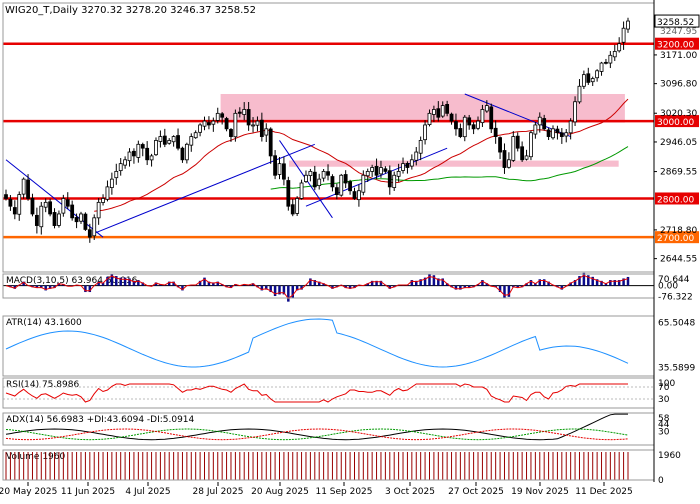 This screenshot has height=504, width=700. Describe the element at coordinates (540, 492) in the screenshot. I see `x-tick-label: 19 Nov 2025` at that location.